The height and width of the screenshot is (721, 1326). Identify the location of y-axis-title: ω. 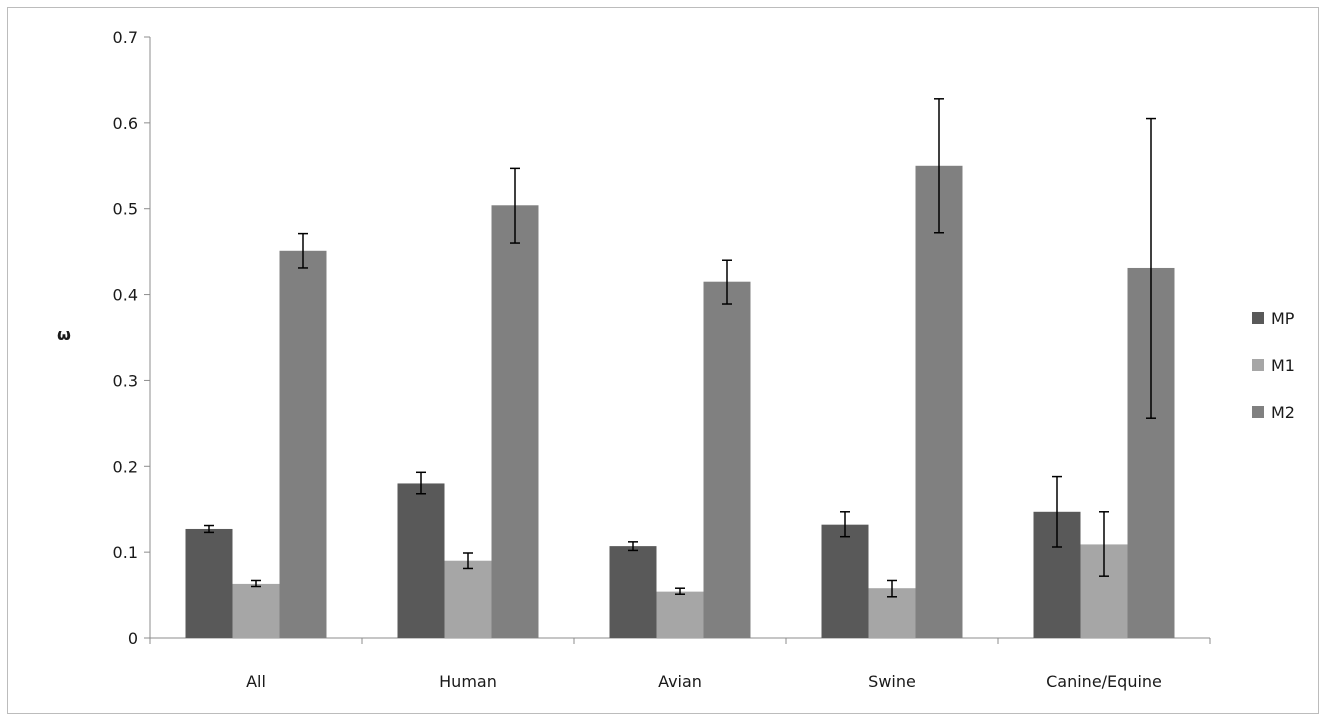
(64, 334).